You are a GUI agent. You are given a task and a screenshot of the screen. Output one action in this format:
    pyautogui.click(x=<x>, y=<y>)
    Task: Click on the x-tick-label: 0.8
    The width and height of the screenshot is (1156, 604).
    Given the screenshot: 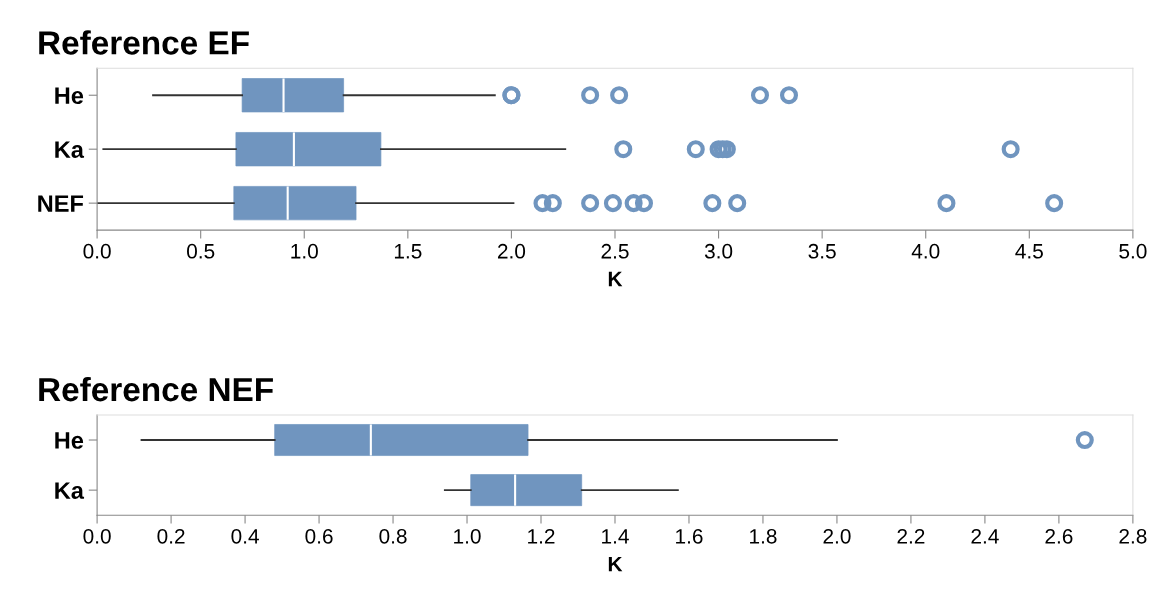 What is the action you would take?
    pyautogui.click(x=393, y=536)
    